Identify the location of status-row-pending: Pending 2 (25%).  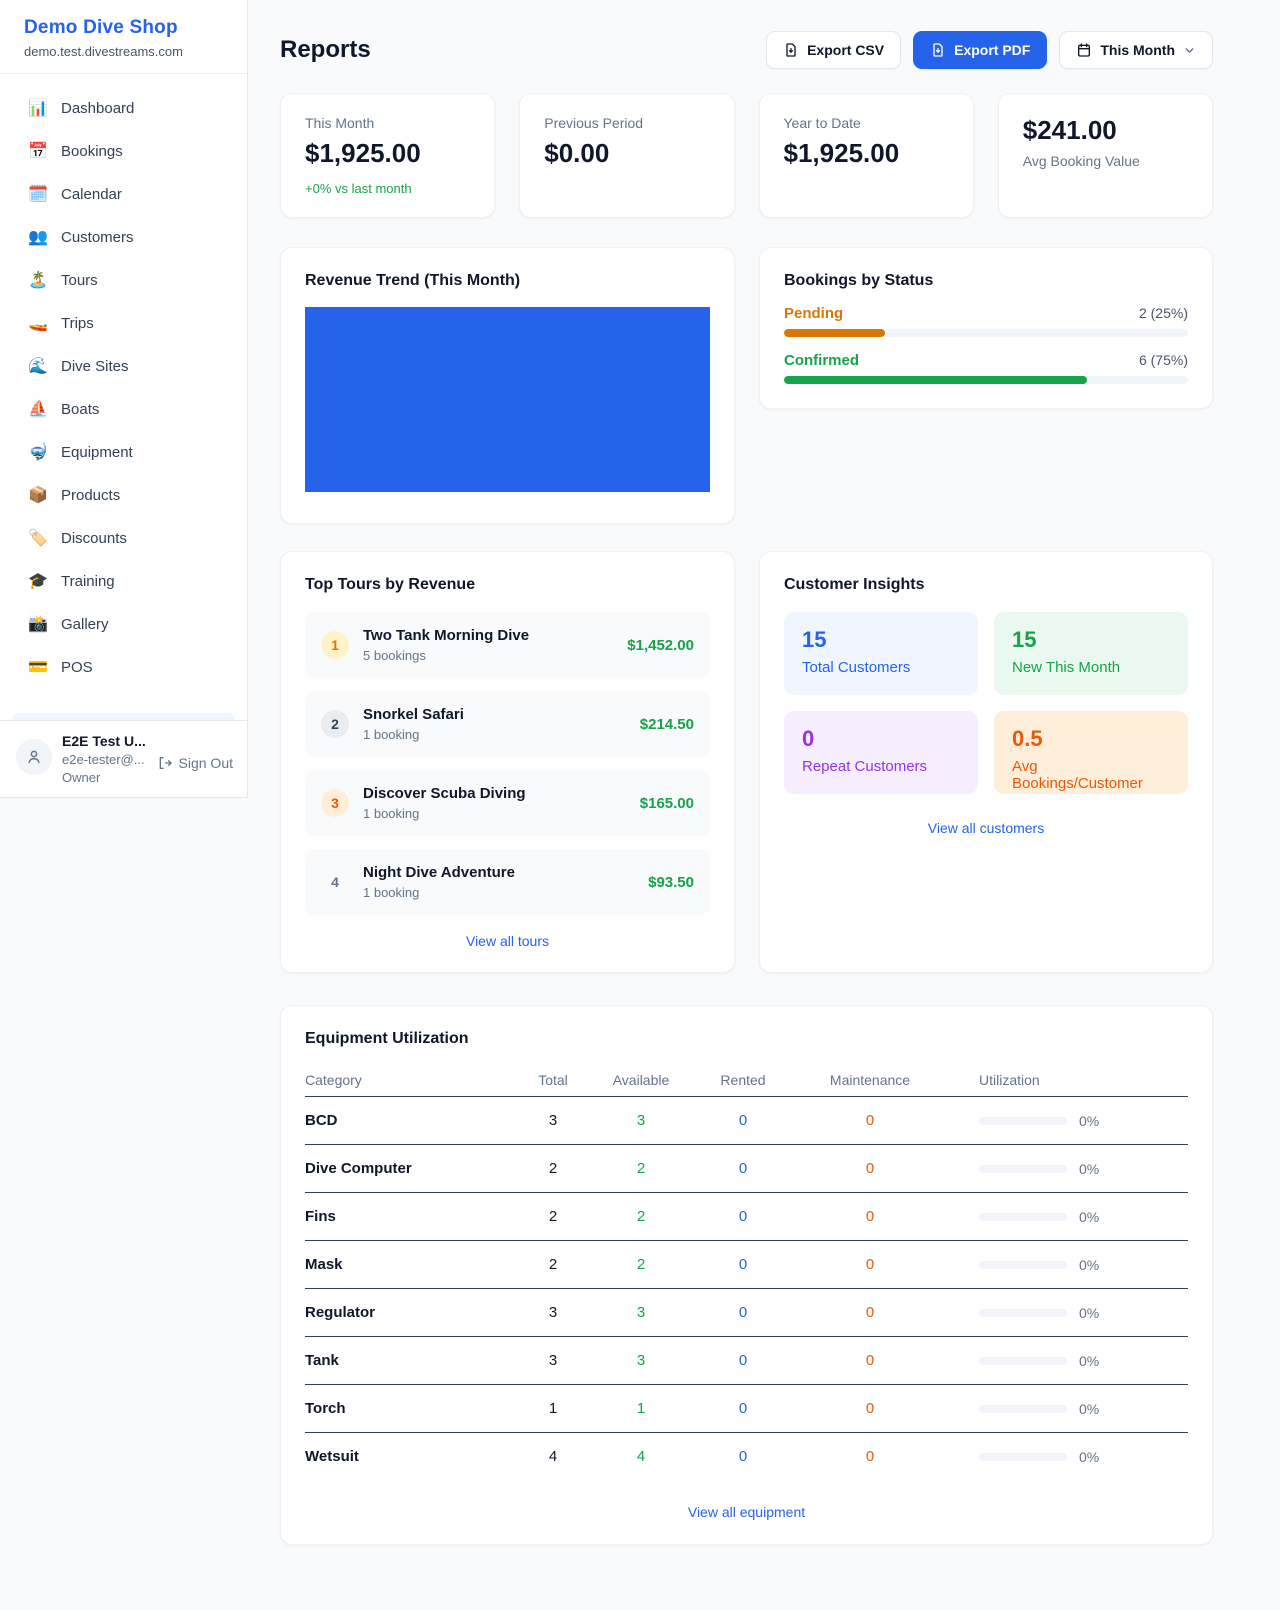
(986, 321).